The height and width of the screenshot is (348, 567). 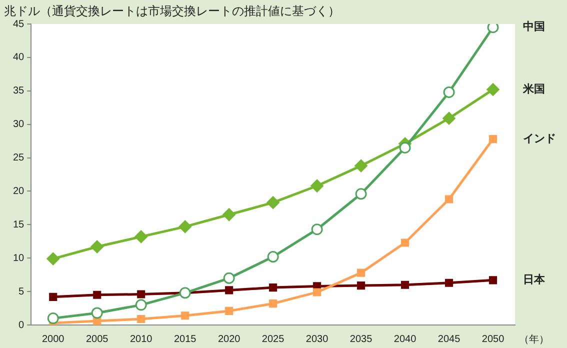 I want to click on x-tick-label: 2035, so click(x=361, y=339).